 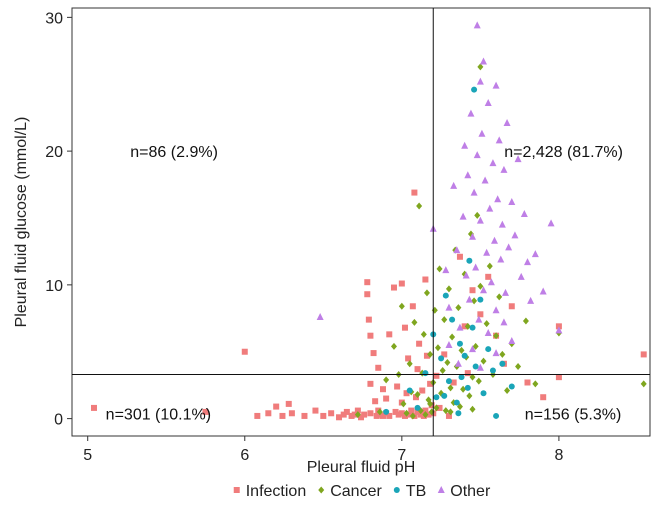 What do you see at coordinates (356, 491) in the screenshot?
I see `legend-label-cancer: Cancer` at bounding box center [356, 491].